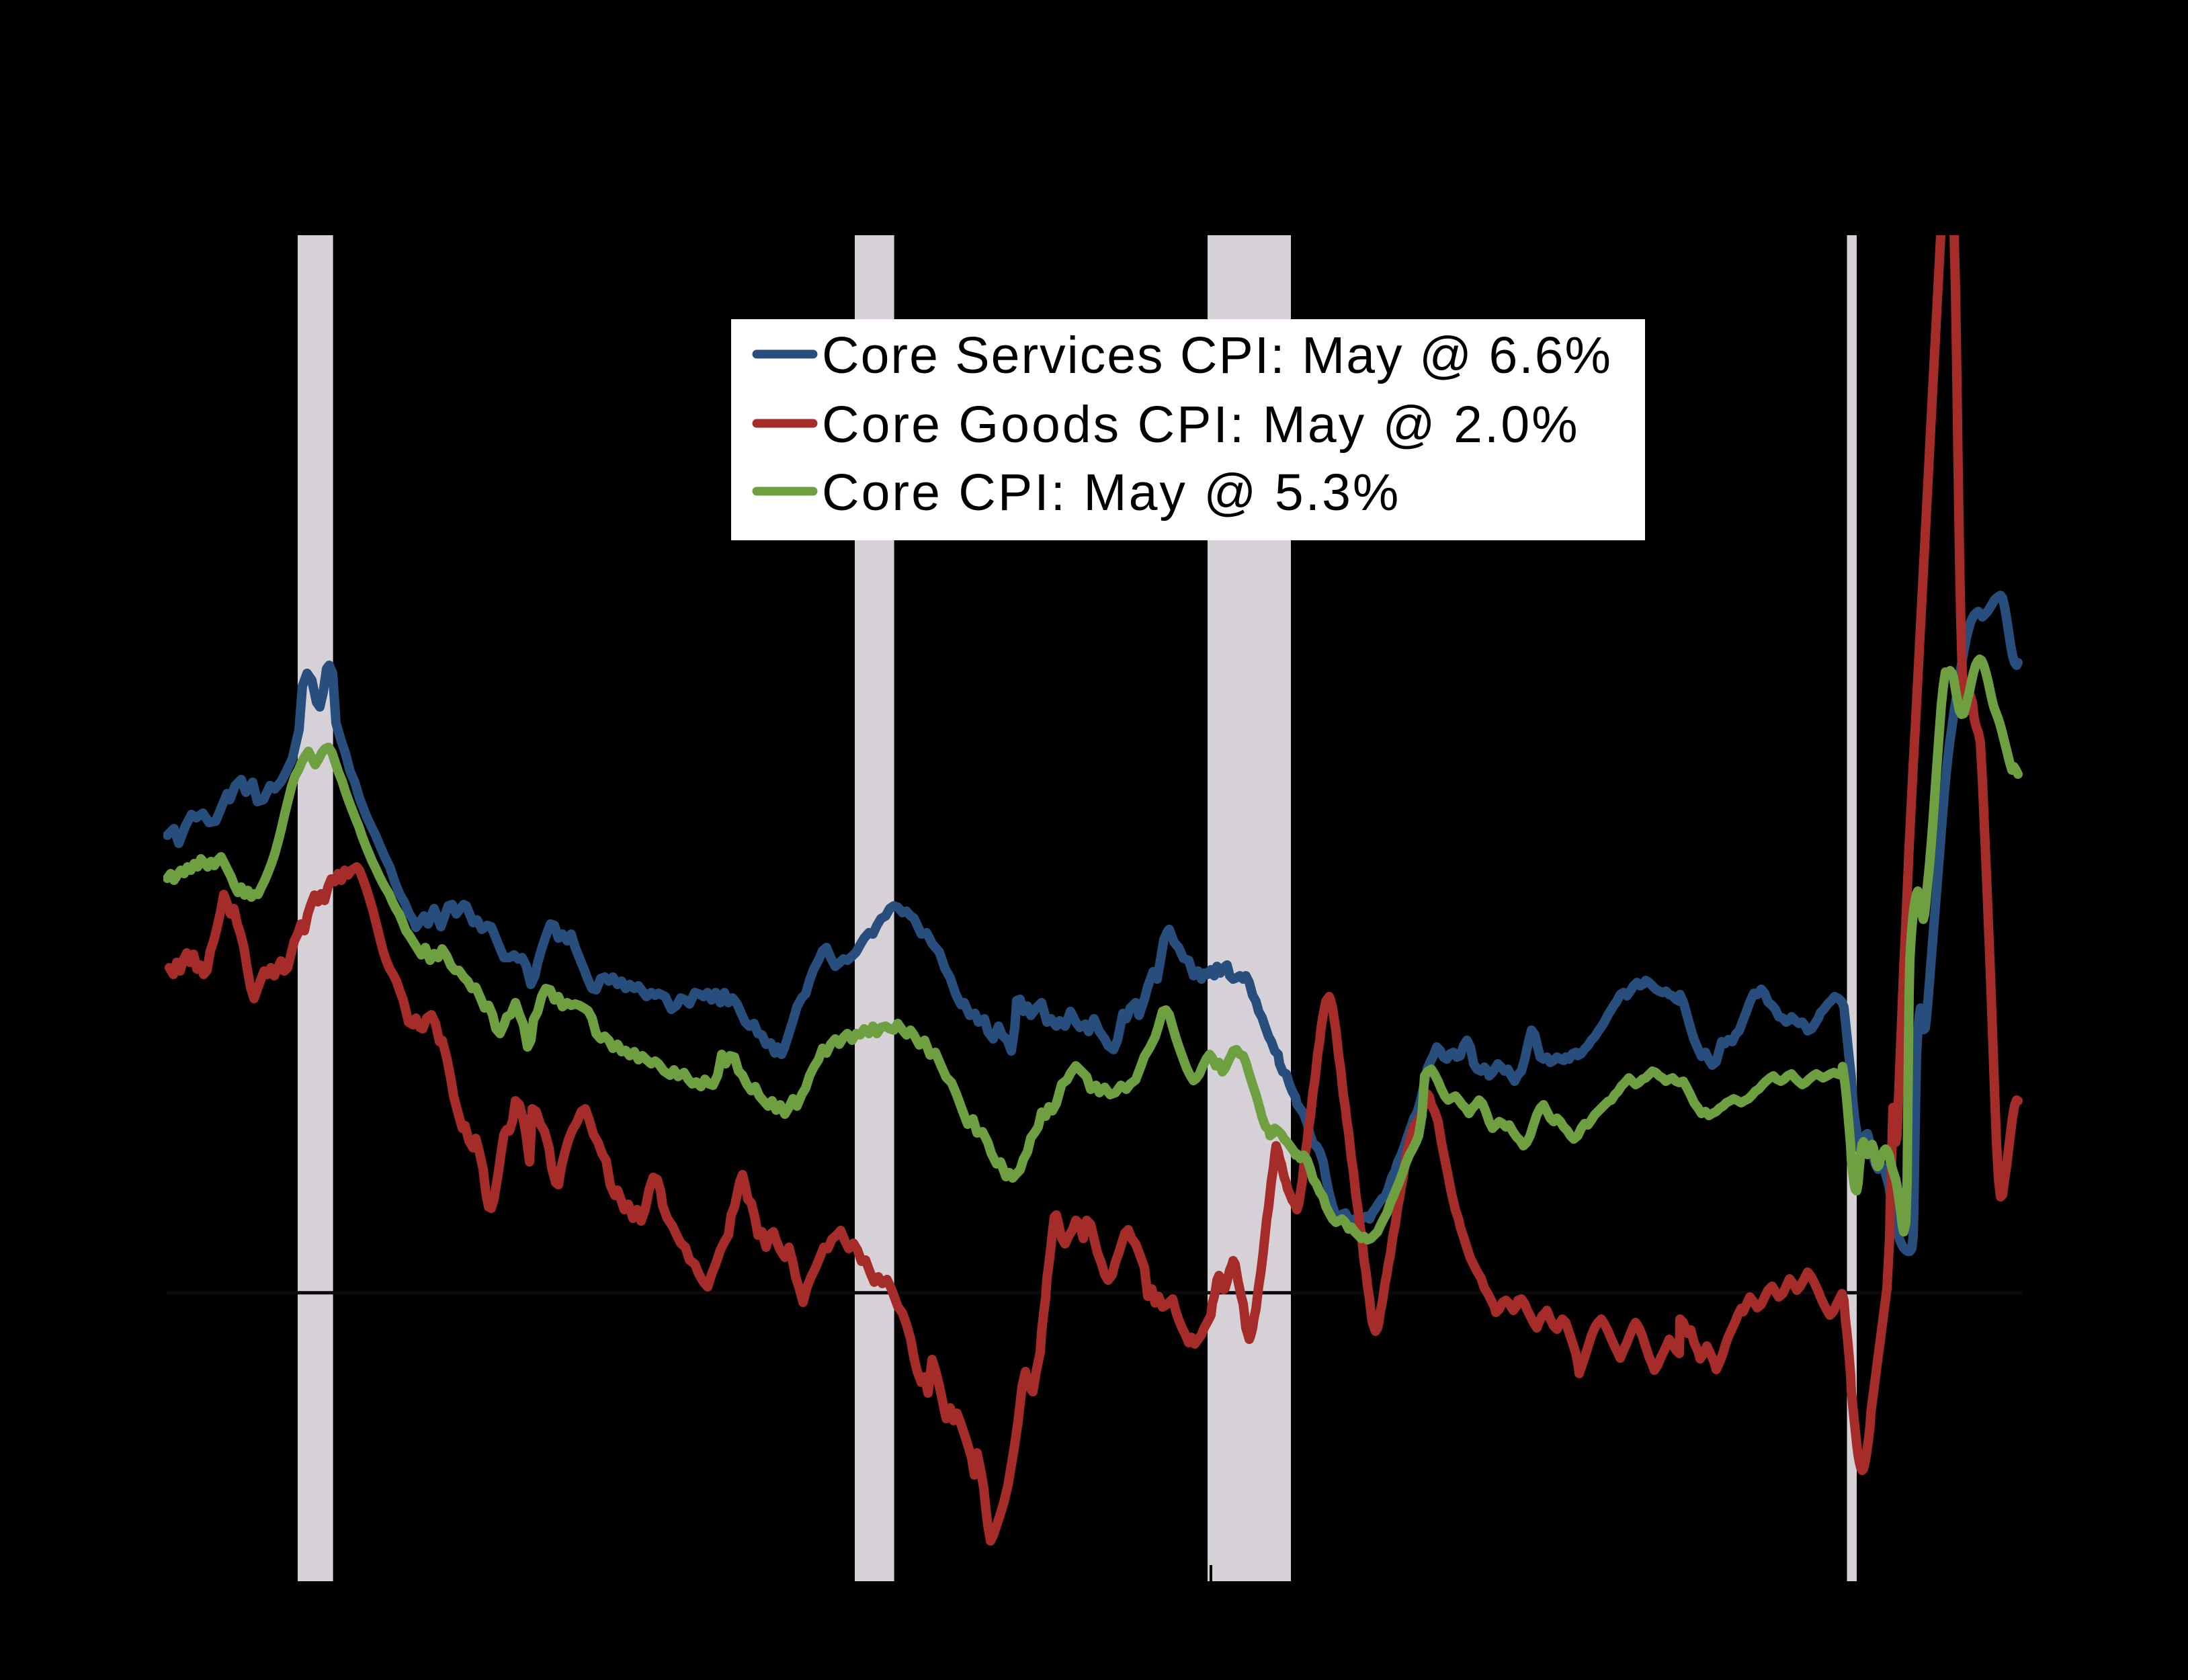  Describe the element at coordinates (1111, 493) in the screenshot. I see `svg-text: Core CPI: May @ 5.3%` at that location.